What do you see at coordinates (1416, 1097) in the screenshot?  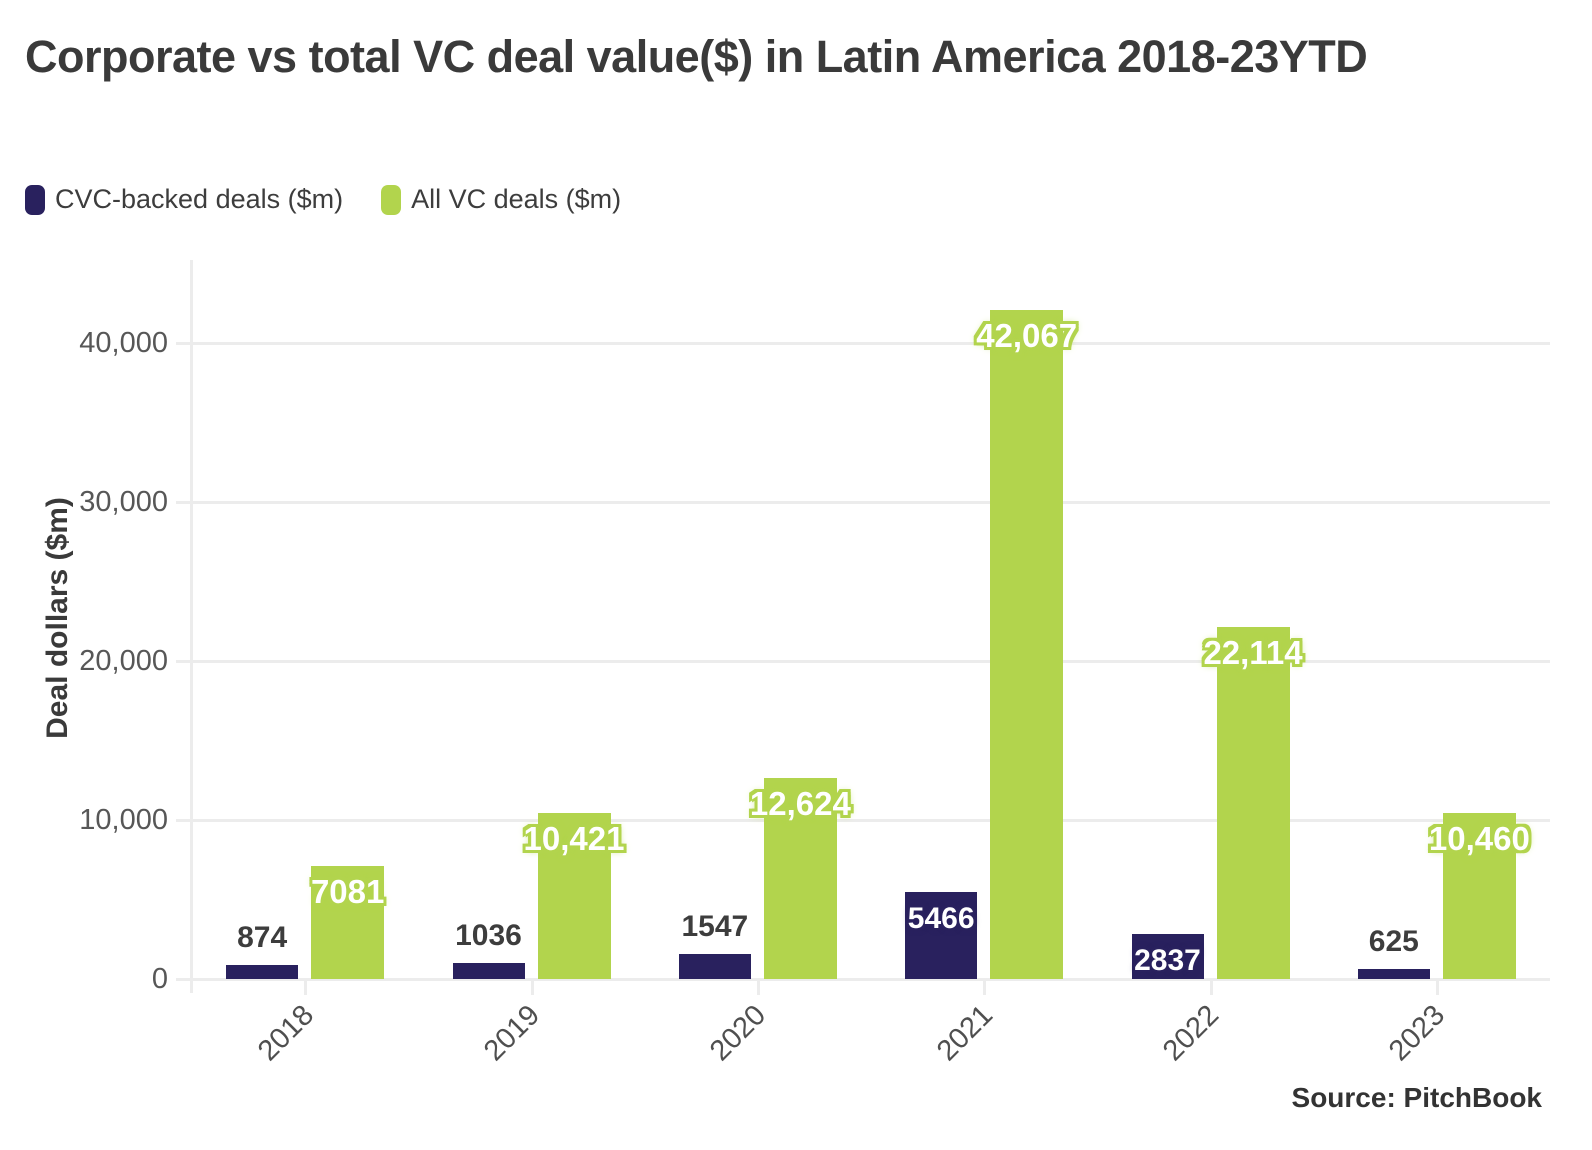 I see `source-credit: Source: PitchBook` at bounding box center [1416, 1097].